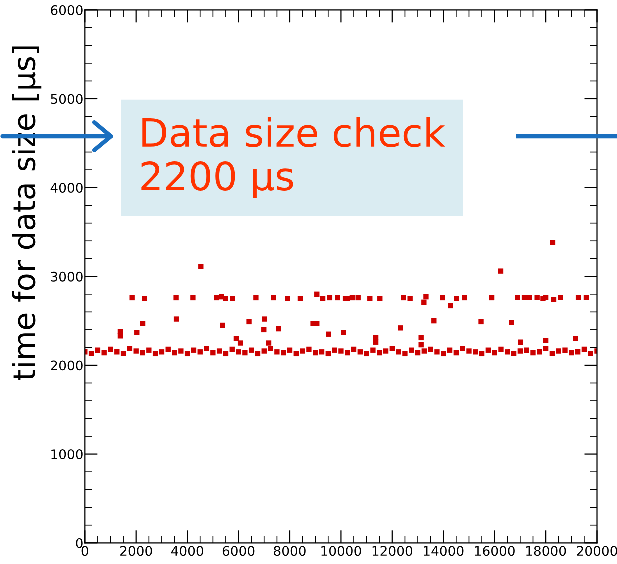  I want to click on y-tick-label: 4000, so click(66, 188).